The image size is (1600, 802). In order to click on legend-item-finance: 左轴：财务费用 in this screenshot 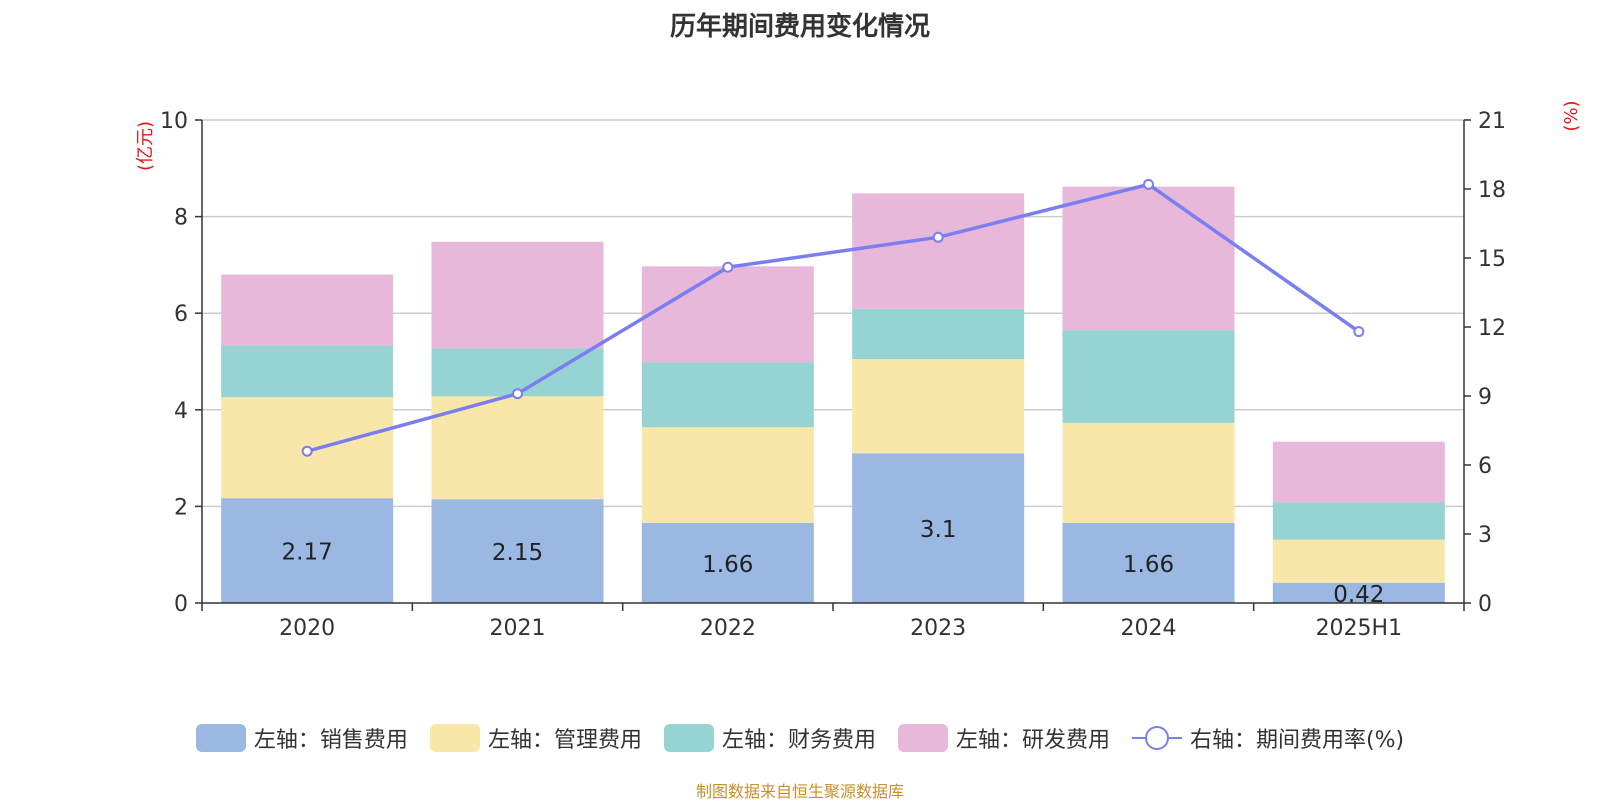, I will do `click(769, 738)`.